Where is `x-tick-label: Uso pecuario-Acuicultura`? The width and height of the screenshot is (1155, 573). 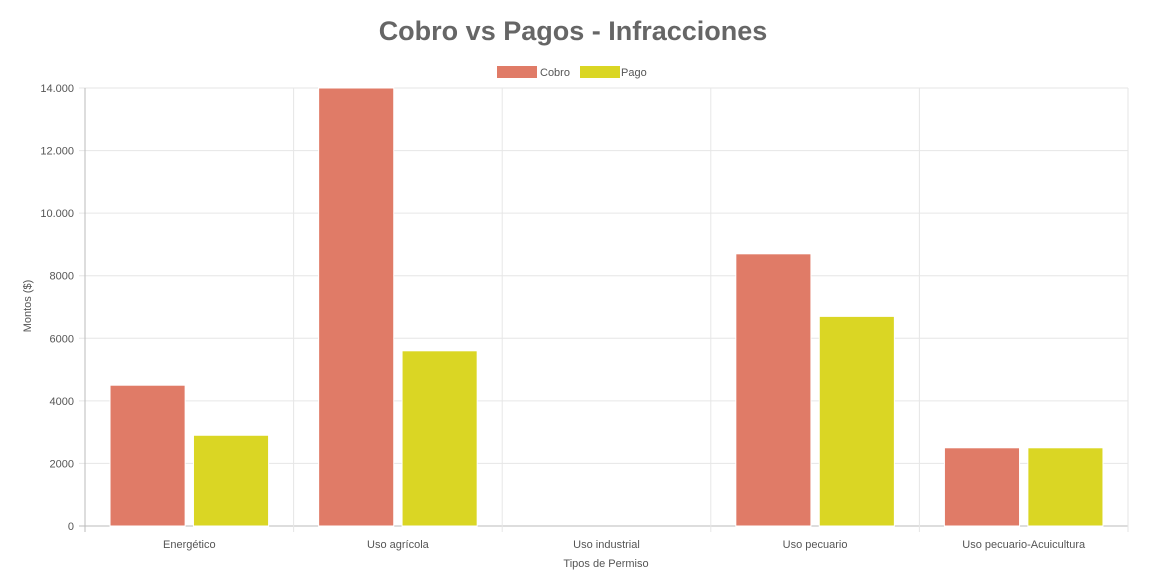 x-tick-label: Uso pecuario-Acuicultura is located at coordinates (1024, 545).